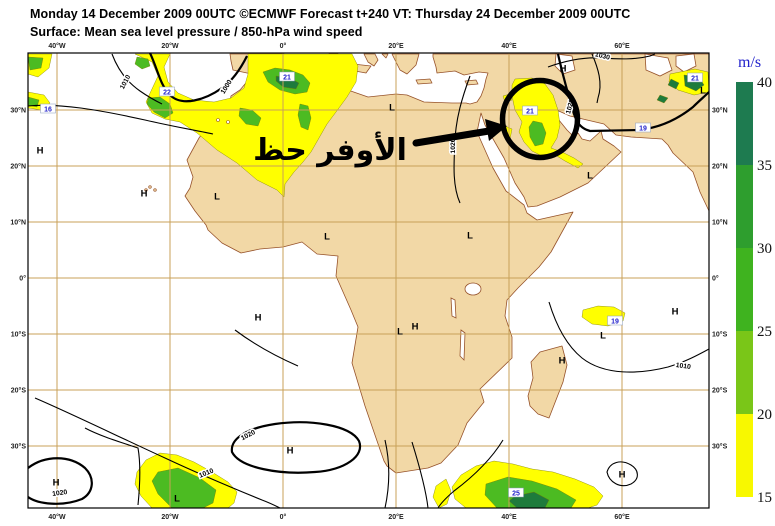 The width and height of the screenshot is (775, 526). I want to click on colorbar-tick: 25, so click(764, 332).